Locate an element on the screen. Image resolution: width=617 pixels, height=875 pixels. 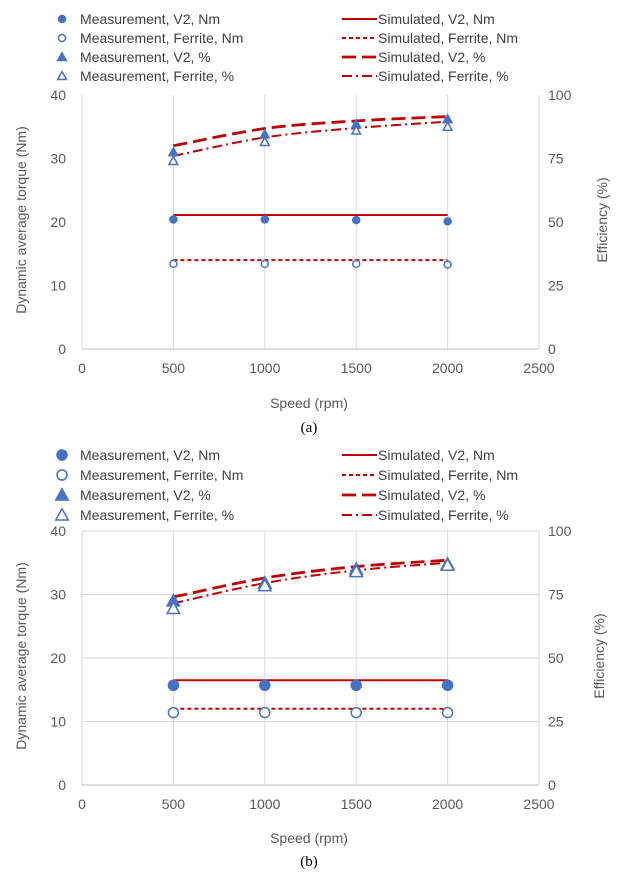
caption: (a) is located at coordinates (309, 428).